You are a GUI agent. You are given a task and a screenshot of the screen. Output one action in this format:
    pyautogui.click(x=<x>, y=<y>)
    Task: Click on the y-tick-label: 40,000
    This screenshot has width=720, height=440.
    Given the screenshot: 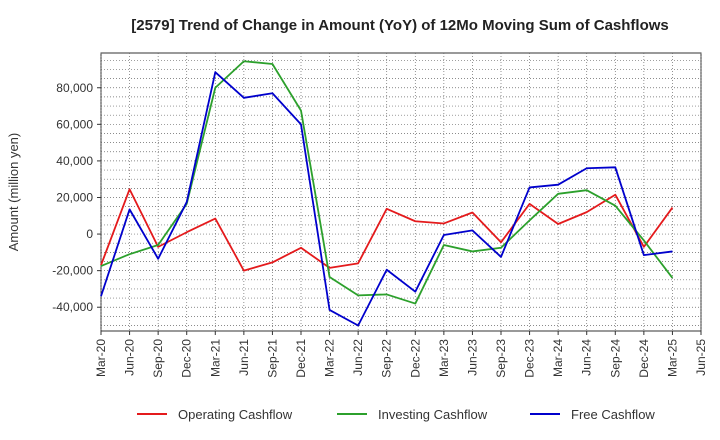 What is the action you would take?
    pyautogui.click(x=74, y=161)
    